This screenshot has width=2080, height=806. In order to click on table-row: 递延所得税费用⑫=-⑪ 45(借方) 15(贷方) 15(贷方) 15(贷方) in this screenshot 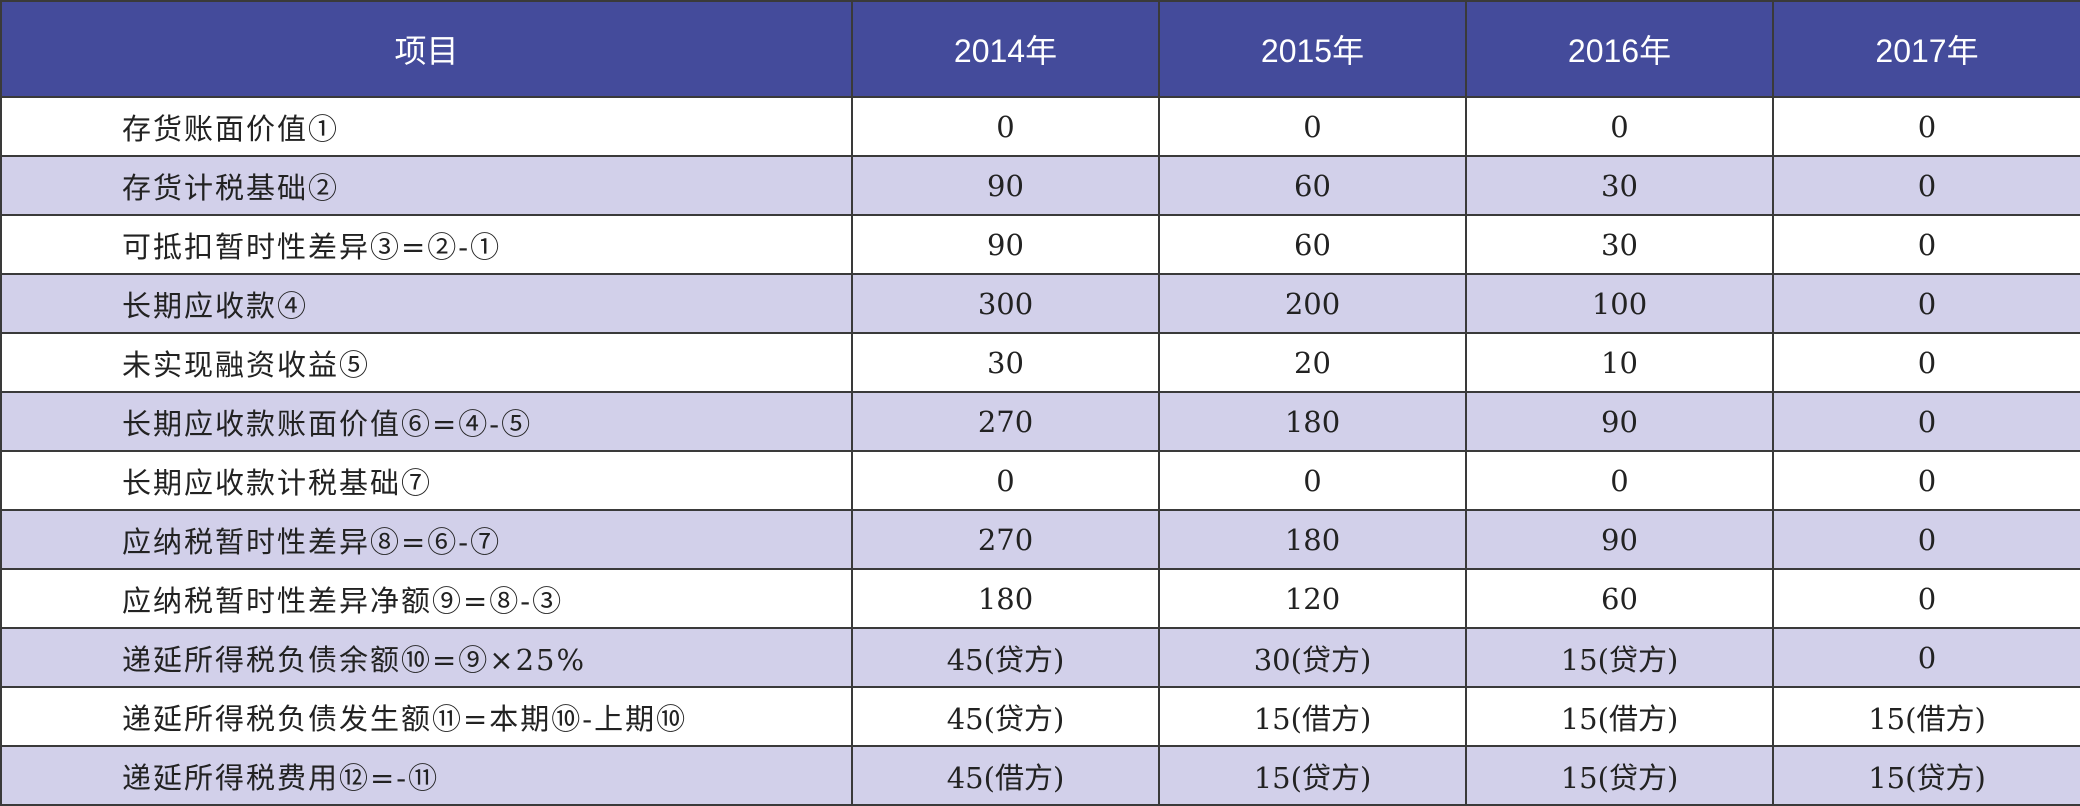, I will do `click(1040, 775)`.